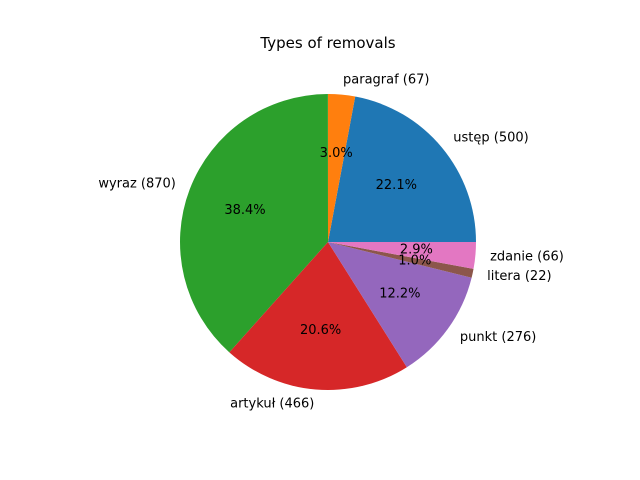 The image size is (640, 480). What do you see at coordinates (244, 210) in the screenshot?
I see `slice-percent-label: 38.4%` at bounding box center [244, 210].